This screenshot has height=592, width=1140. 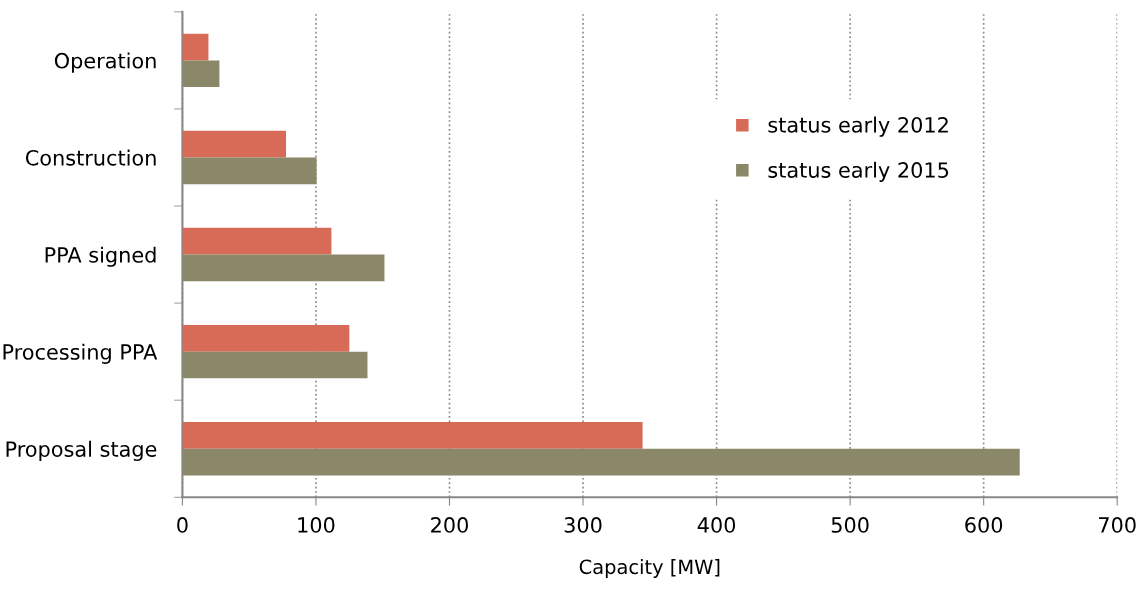 I want to click on x-axis-title: Capacity [MW], so click(x=649, y=568).